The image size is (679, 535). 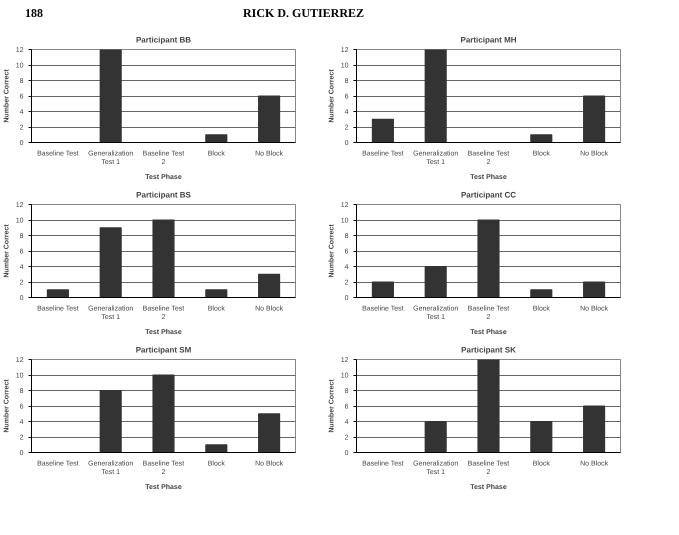 What do you see at coordinates (164, 350) in the screenshot?
I see `chart-title: Participant SM` at bounding box center [164, 350].